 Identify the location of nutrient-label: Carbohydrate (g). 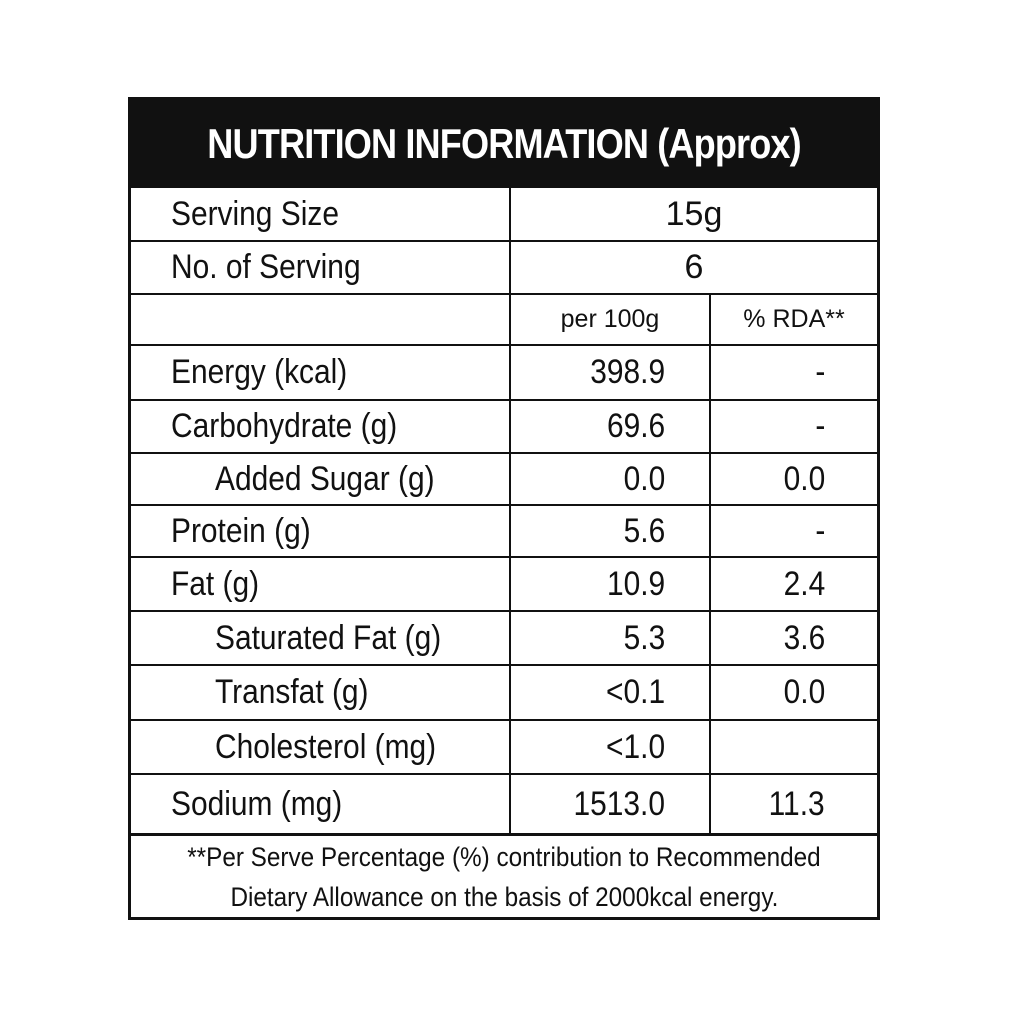
(284, 426).